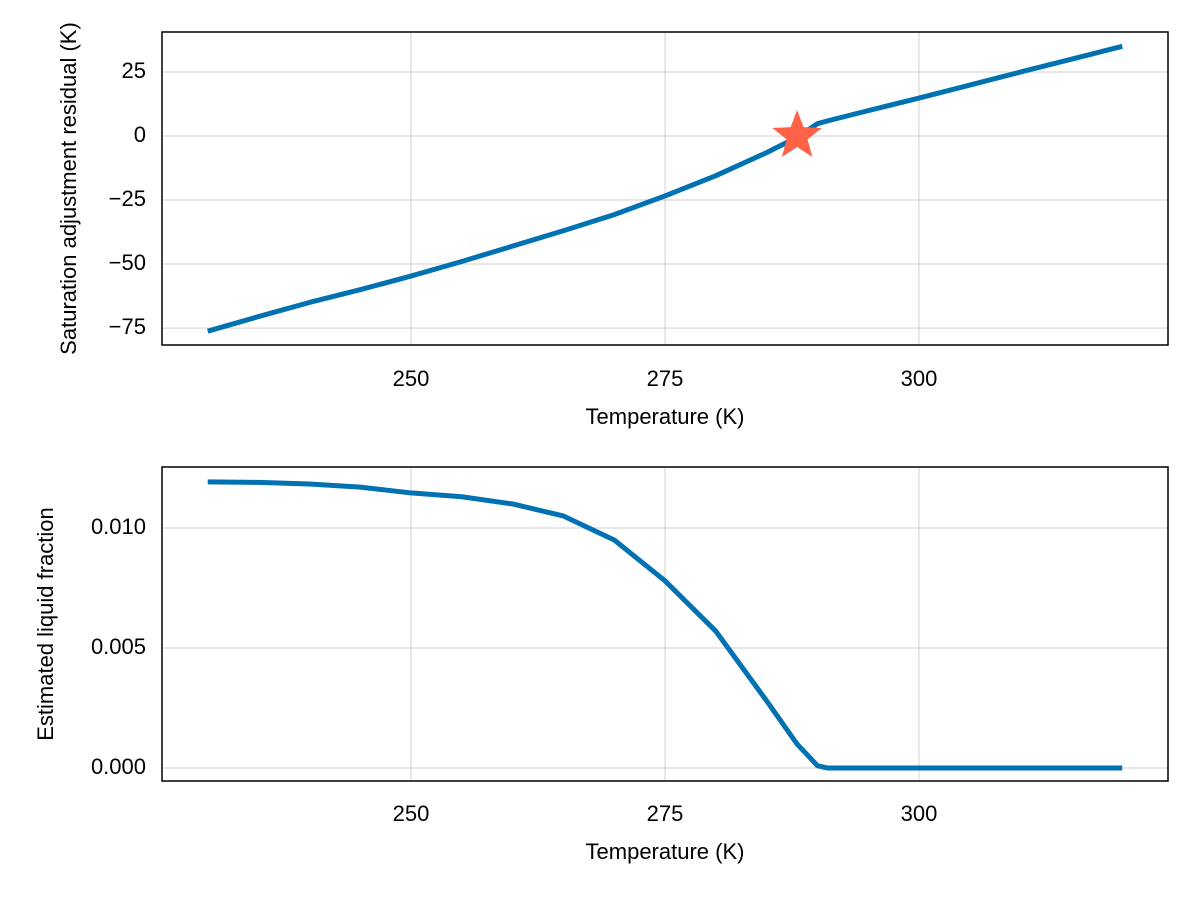 The image size is (1200, 900). What do you see at coordinates (118, 526) in the screenshot?
I see `y-tick-label: 0.010` at bounding box center [118, 526].